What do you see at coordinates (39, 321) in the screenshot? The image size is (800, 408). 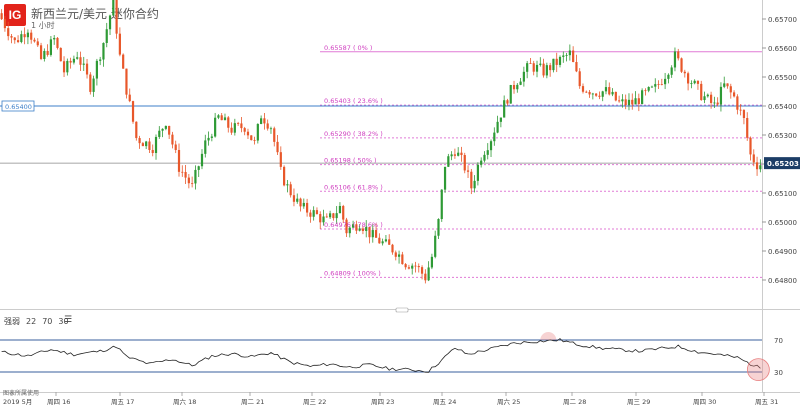 I see `rsi-indicator-label: 强弱 22 70 30` at bounding box center [39, 321].